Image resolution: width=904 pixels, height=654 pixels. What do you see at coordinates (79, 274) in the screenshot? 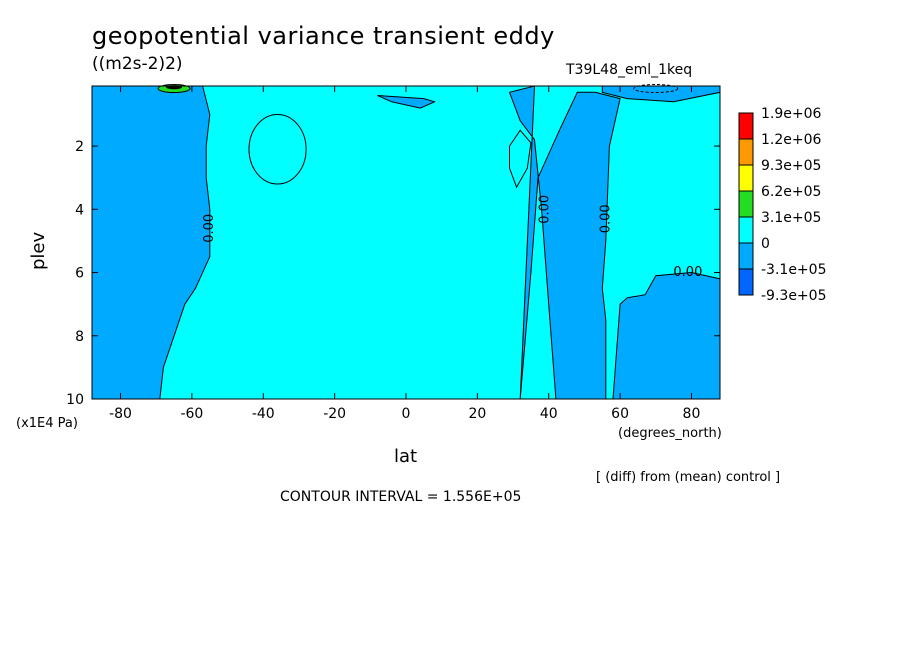
I see `y-tick-label: 6` at bounding box center [79, 274].